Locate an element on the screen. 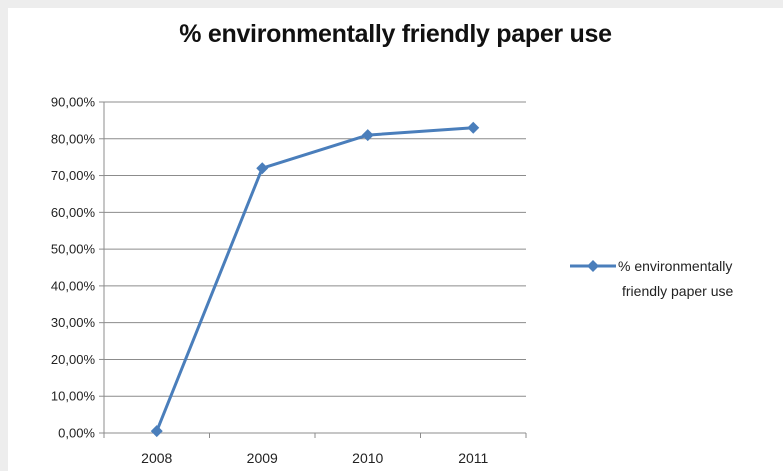  y-tick-label: 50,00% is located at coordinates (73, 249).